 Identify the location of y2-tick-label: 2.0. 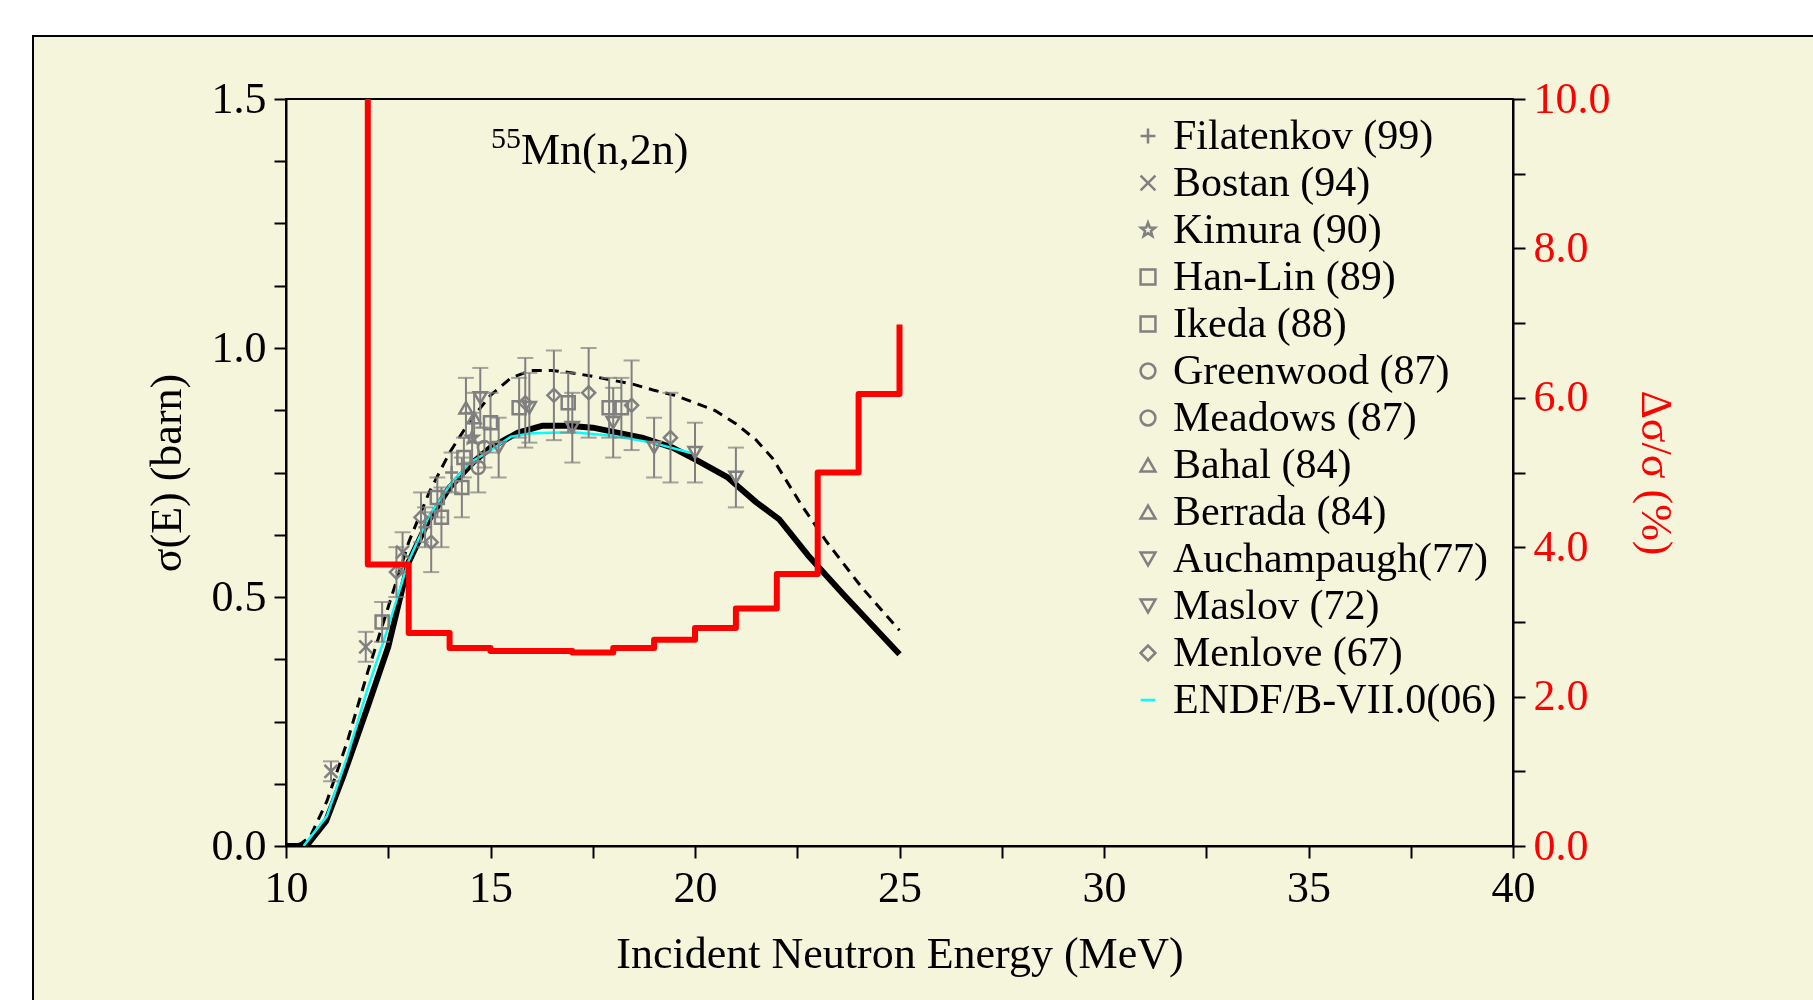
(1561, 696).